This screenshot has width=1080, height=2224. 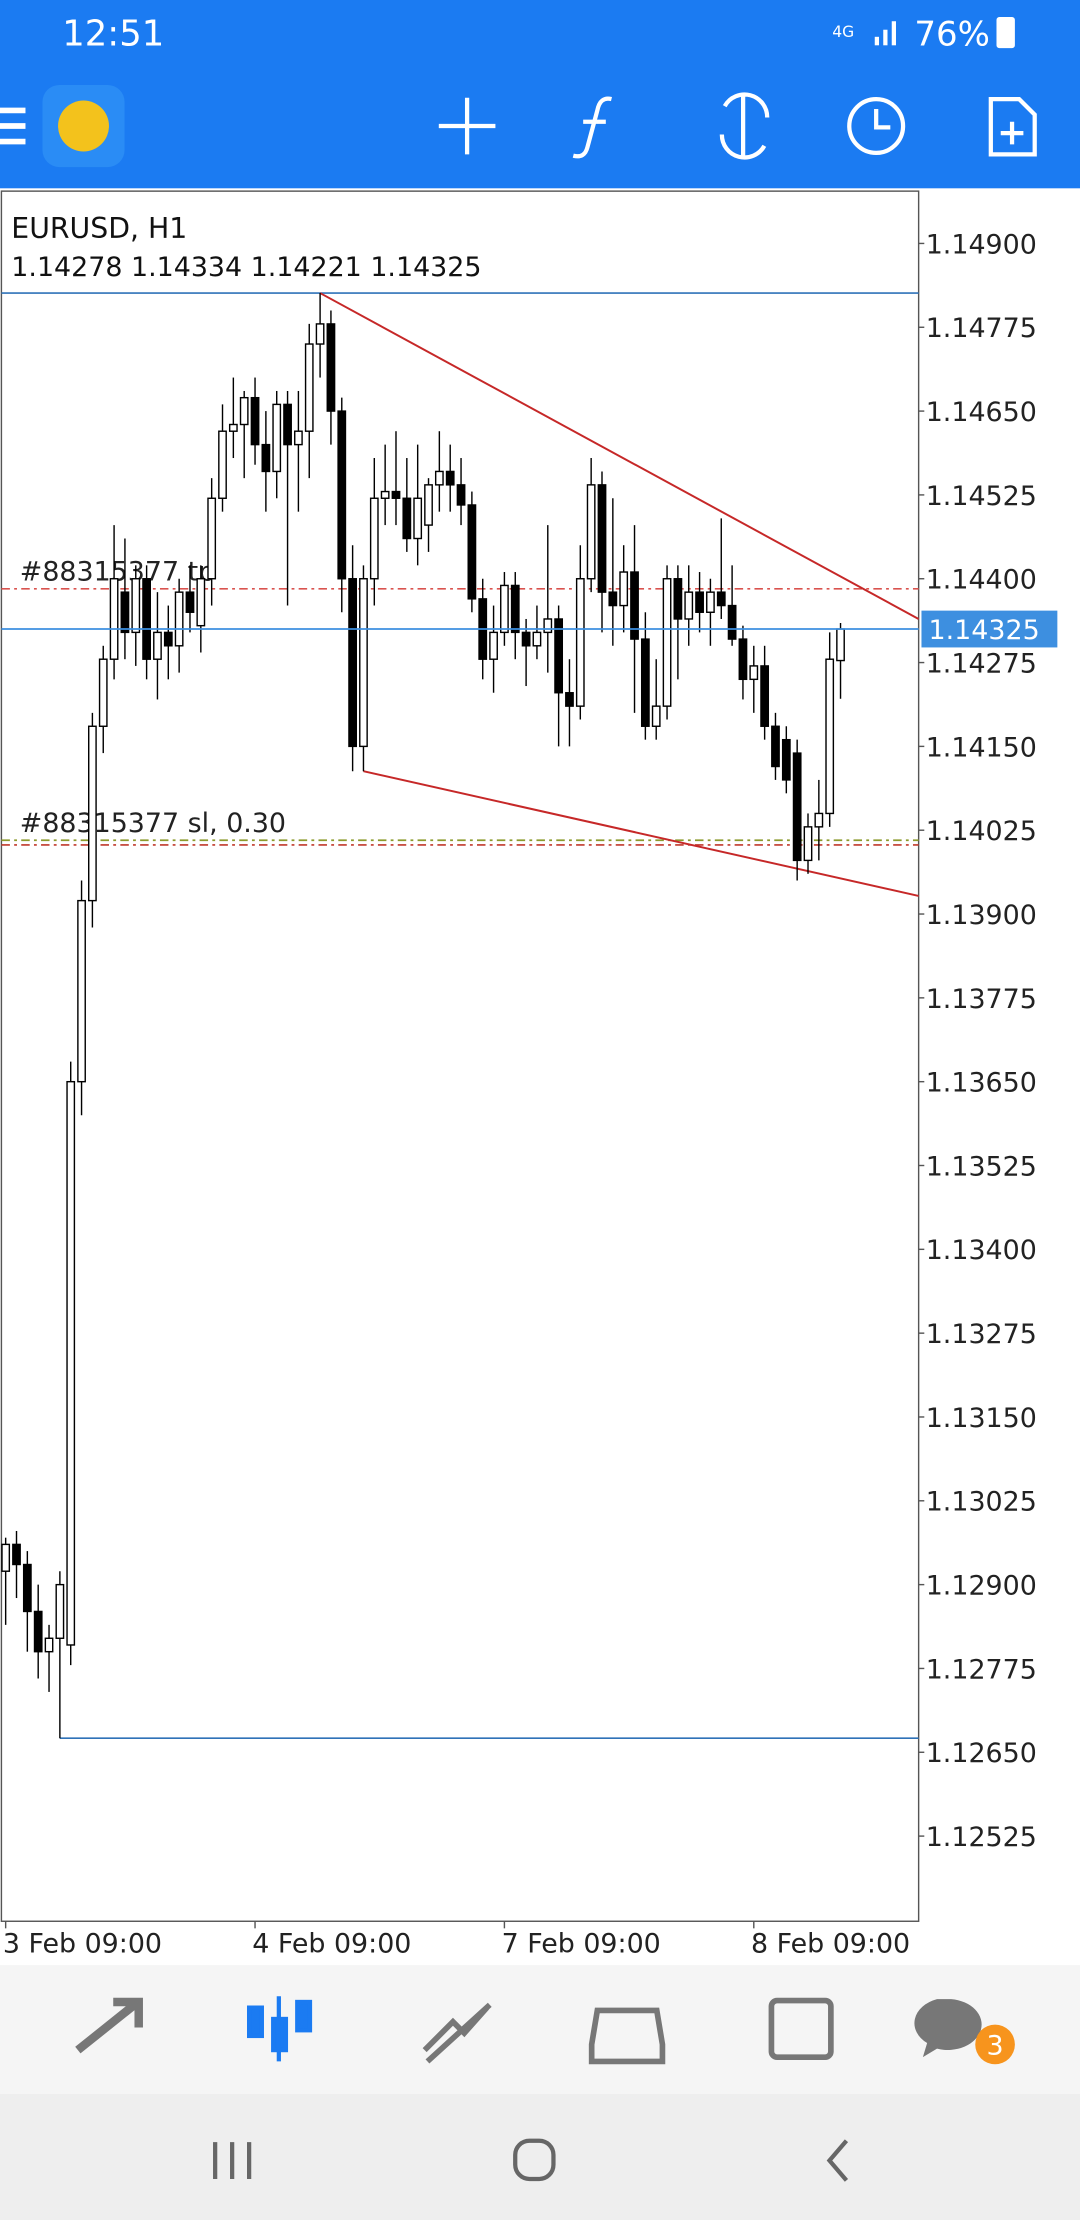 What do you see at coordinates (306, 267) in the screenshot?
I see `ohlc-low: 1.14221` at bounding box center [306, 267].